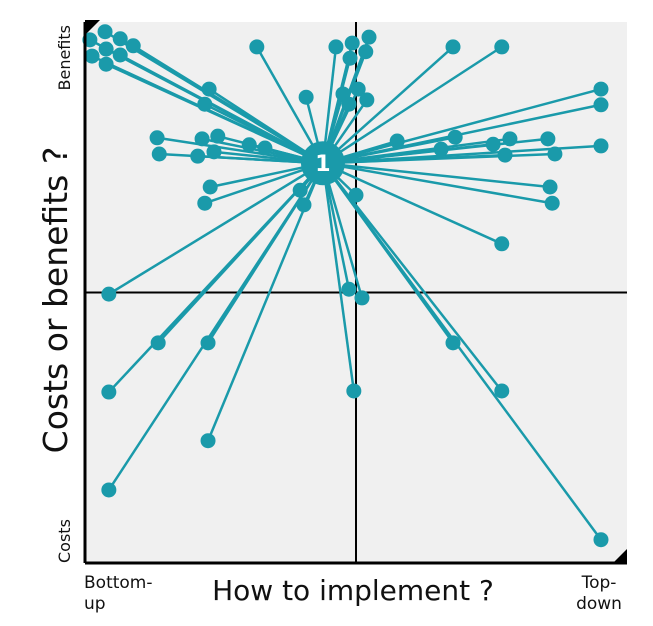  I want to click on hub-label: 1, so click(322, 164).